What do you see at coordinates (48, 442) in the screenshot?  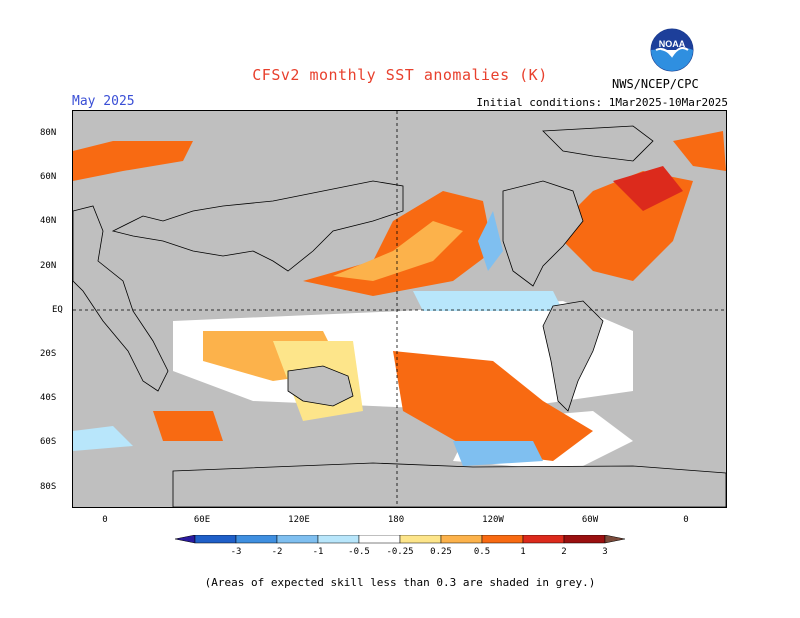 I see `lat-label: 60S` at bounding box center [48, 442].